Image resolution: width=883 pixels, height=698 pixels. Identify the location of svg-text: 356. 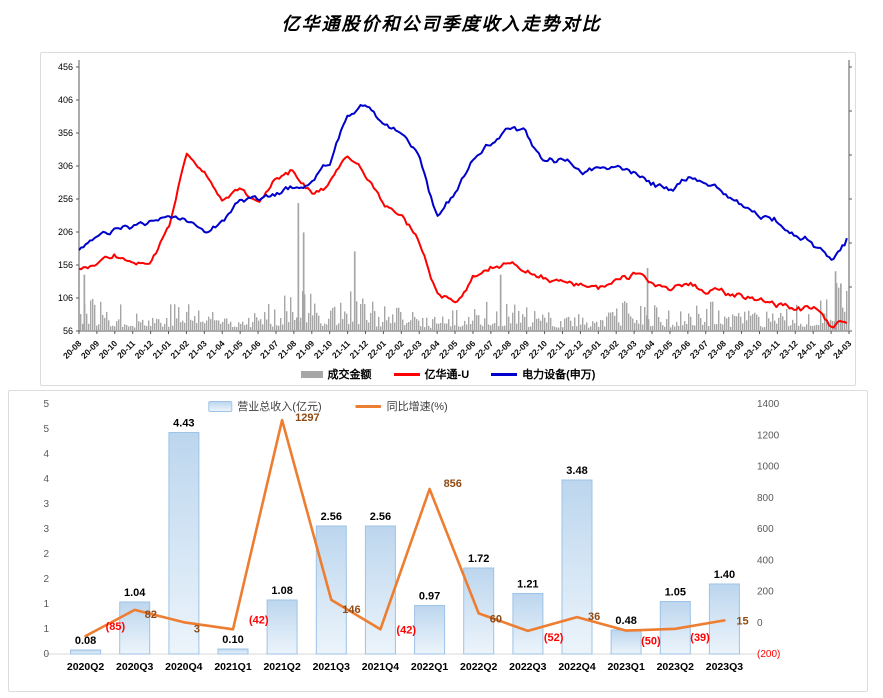
(65, 133).